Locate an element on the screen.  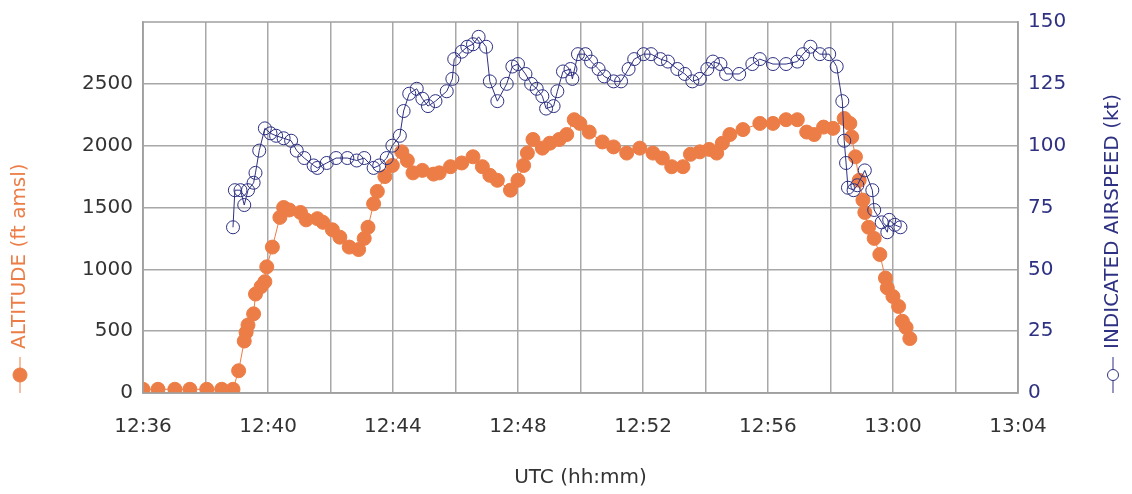
y-tick-label: 0 is located at coordinates (126, 391).